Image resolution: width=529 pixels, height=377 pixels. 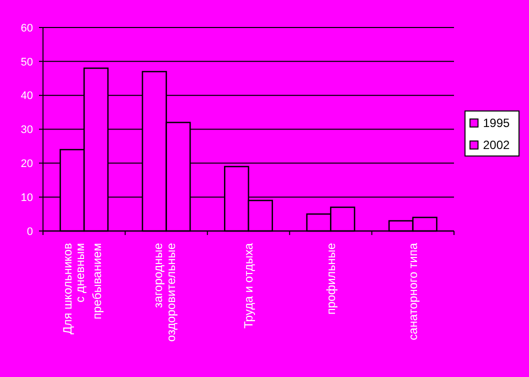 I want to click on y-tick-label: 10, so click(x=26, y=198).